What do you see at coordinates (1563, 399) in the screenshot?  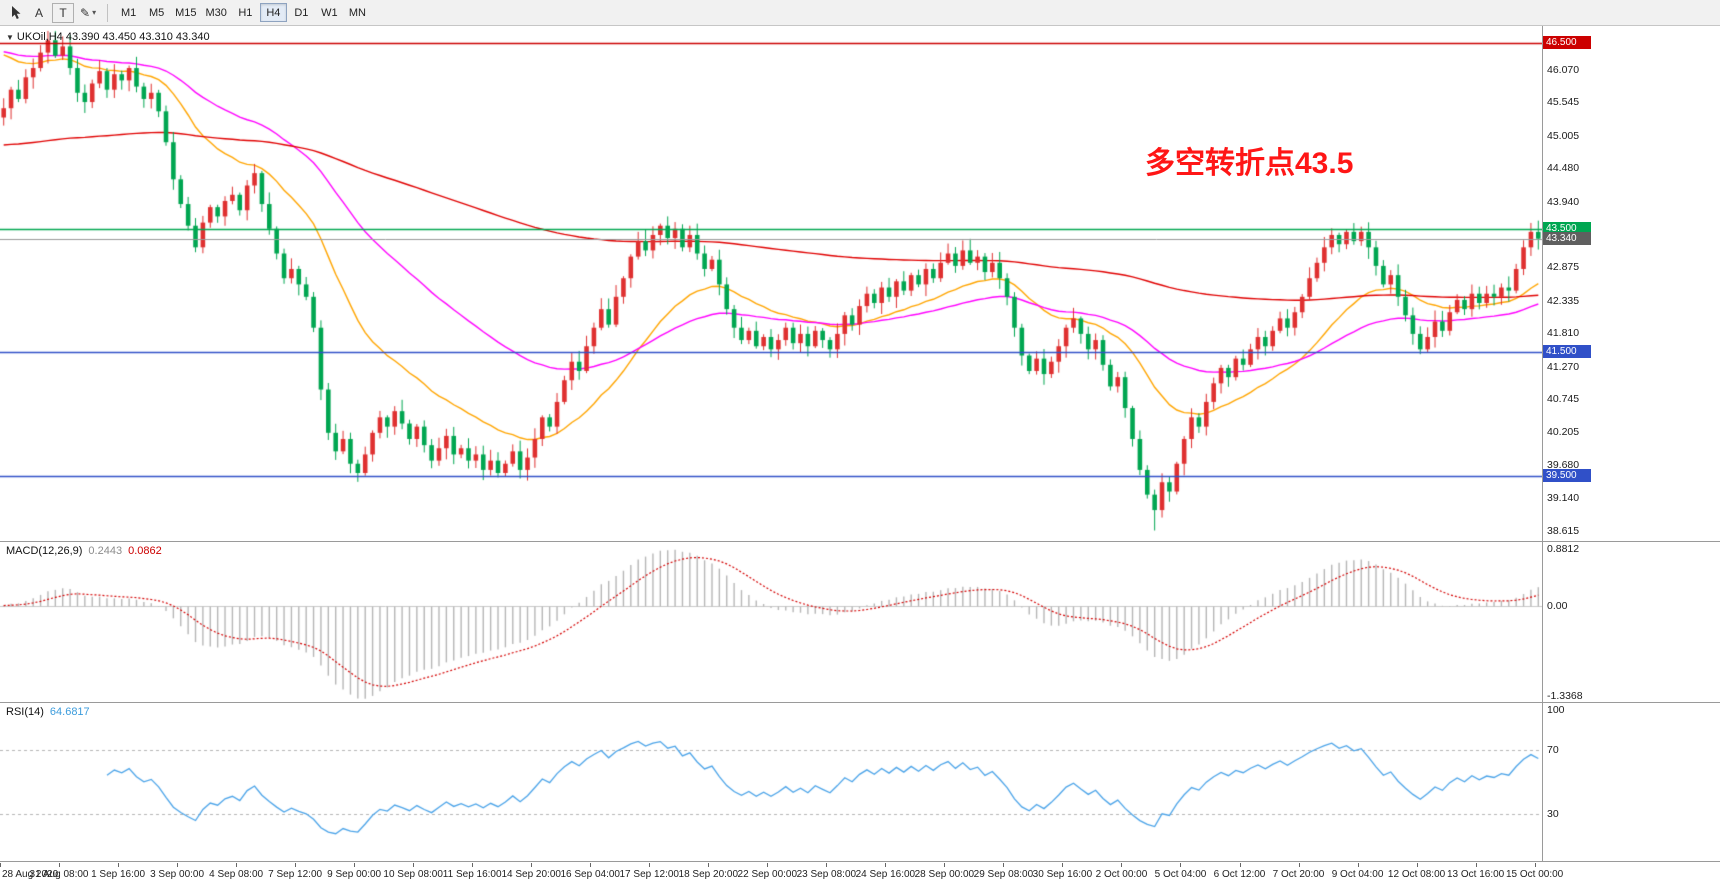 I see `price-axis-tick: 40.745` at bounding box center [1563, 399].